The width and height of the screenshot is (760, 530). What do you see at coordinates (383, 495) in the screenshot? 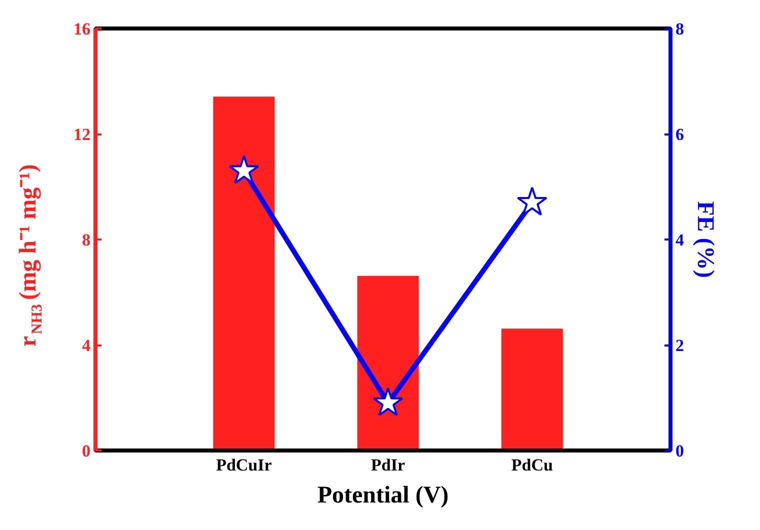
I see `x-axis-title: Potential (V)` at bounding box center [383, 495].